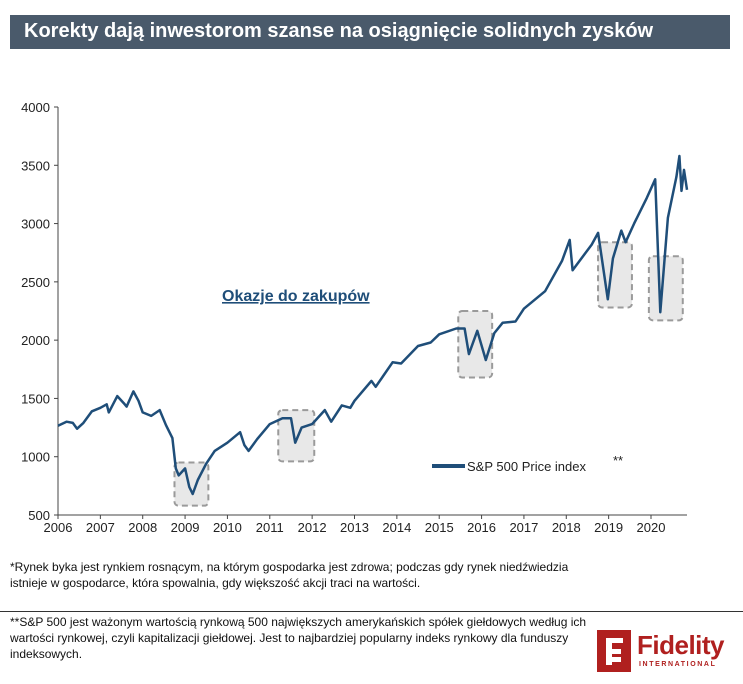 Image resolution: width=743 pixels, height=684 pixels. Describe the element at coordinates (58, 527) in the screenshot. I see `x-tick-label: 2006` at that location.